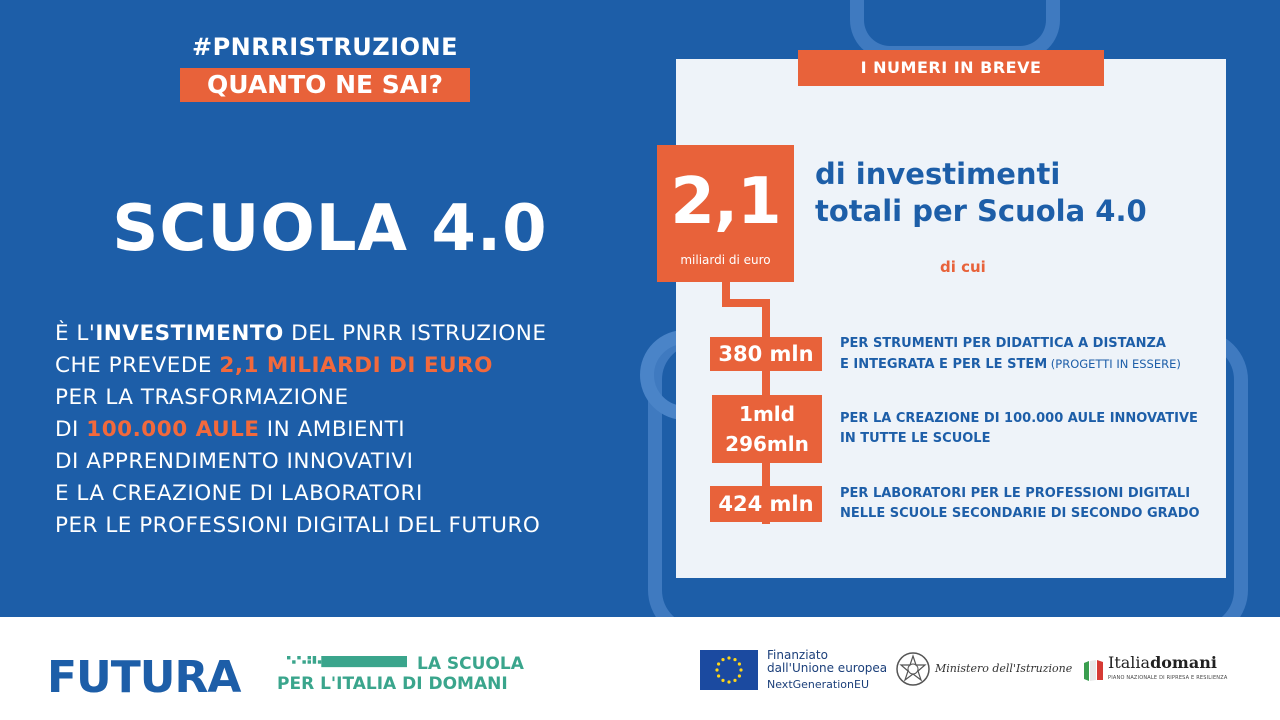 The height and width of the screenshot is (720, 1280). I want to click on ministero-label: Ministero dell'Istruzione, so click(1004, 668).